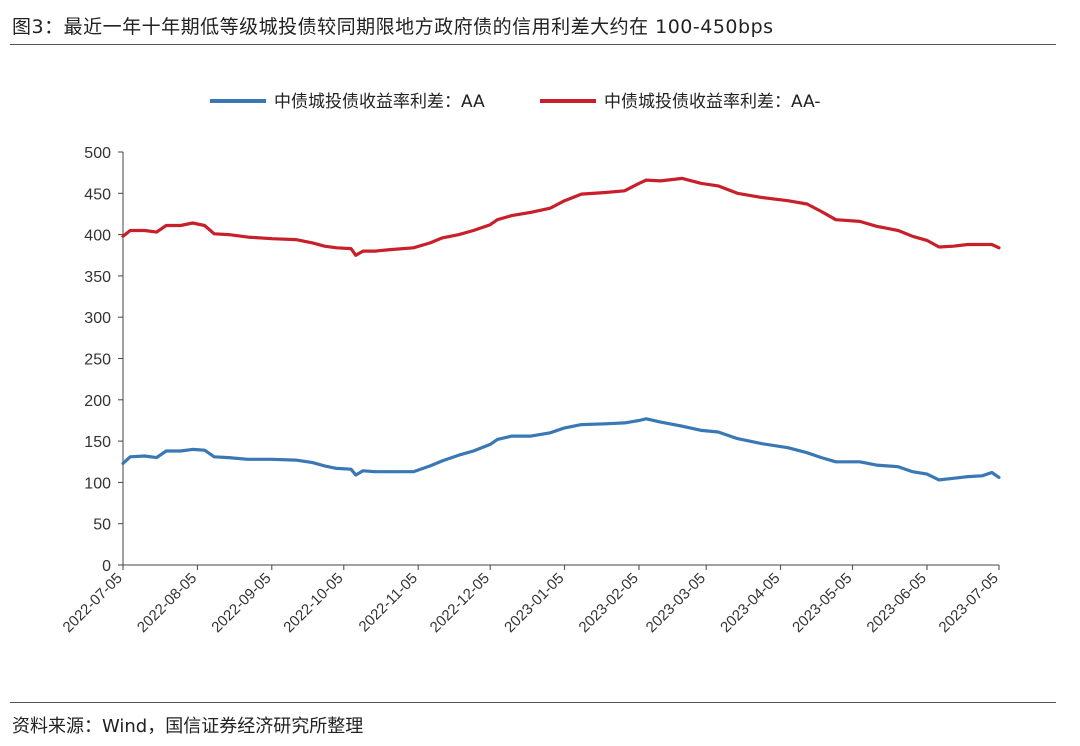  What do you see at coordinates (969, 603) in the screenshot?
I see `x-tick-label: 2023-07-05` at bounding box center [969, 603].